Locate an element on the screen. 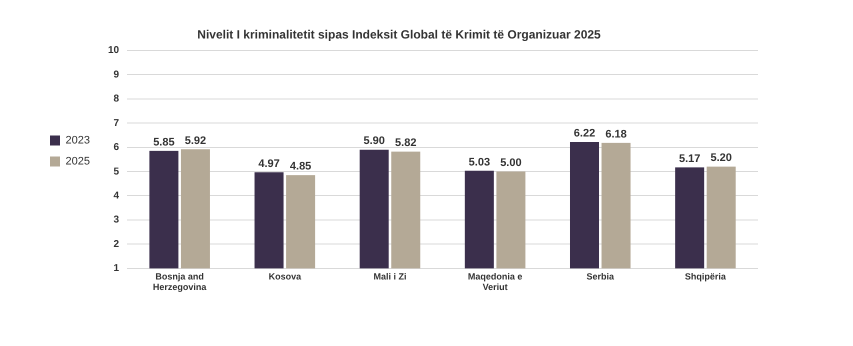 The height and width of the screenshot is (346, 853). data-label: 5.00 is located at coordinates (511, 163).